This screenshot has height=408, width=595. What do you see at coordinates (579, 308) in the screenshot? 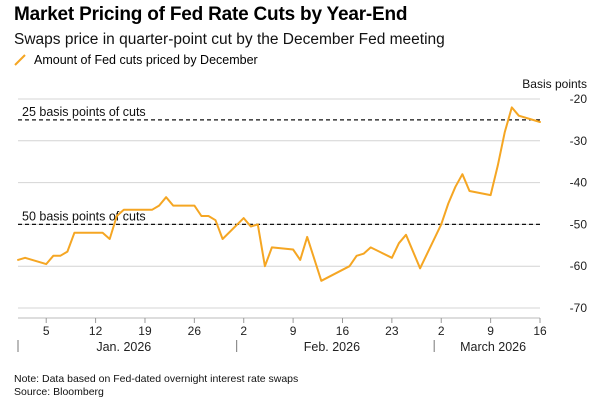
I see `y-tick-label: -70` at bounding box center [579, 308].